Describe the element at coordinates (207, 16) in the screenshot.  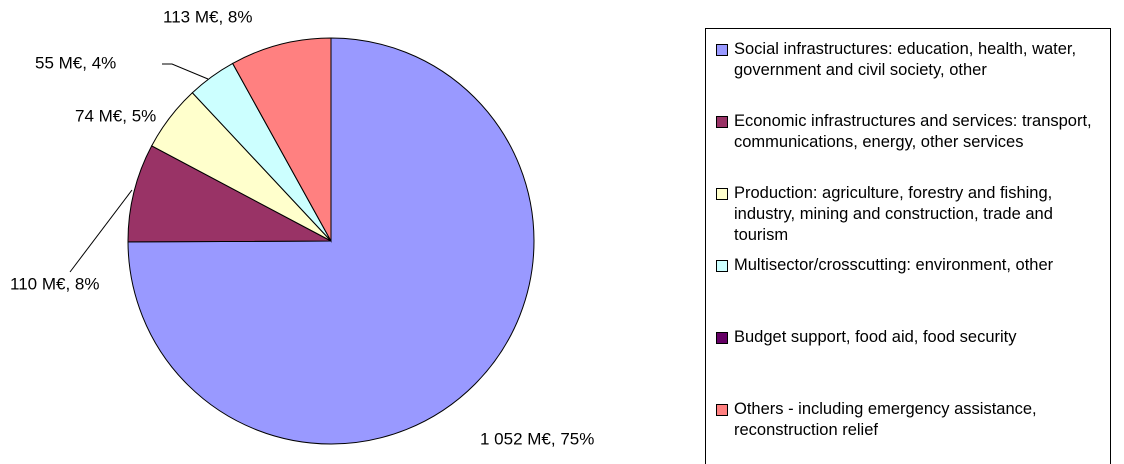
I see `data-label: 113 M€, 8%` at that location.